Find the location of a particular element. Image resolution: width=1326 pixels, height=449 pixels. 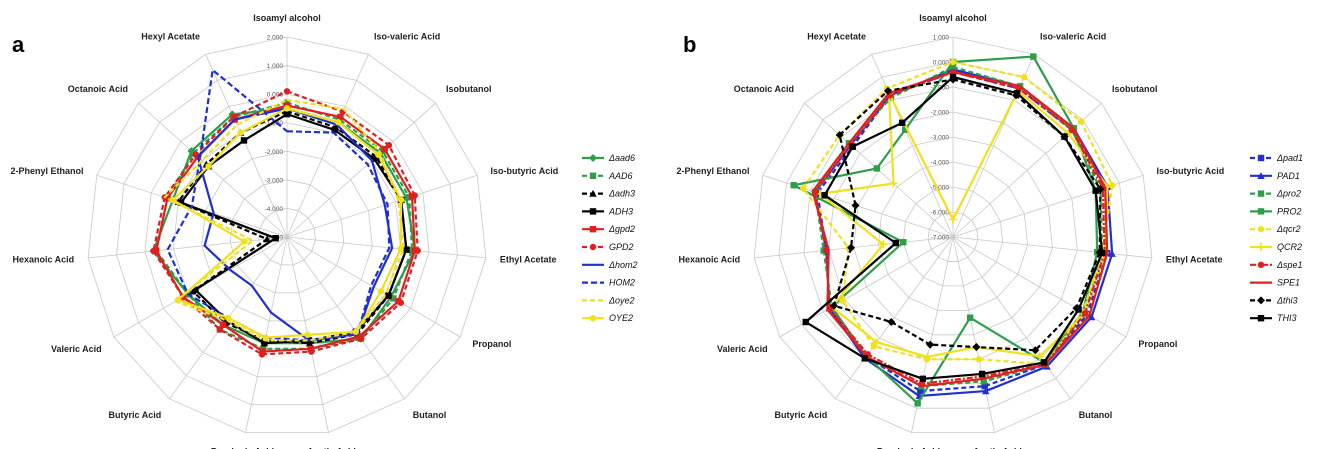

legend-label: ADH3 is located at coordinates (620, 211).